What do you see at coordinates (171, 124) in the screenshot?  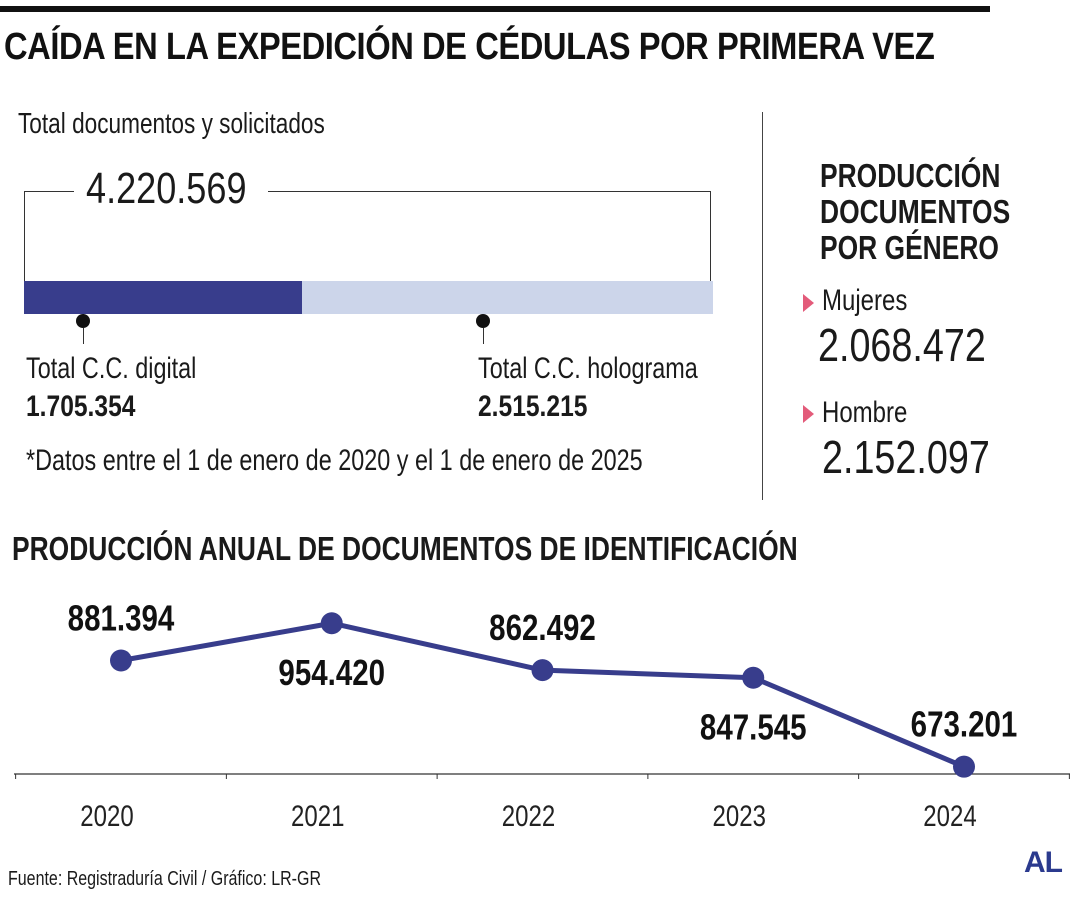 I see `total-label: Total documentos y solicitados` at bounding box center [171, 124].